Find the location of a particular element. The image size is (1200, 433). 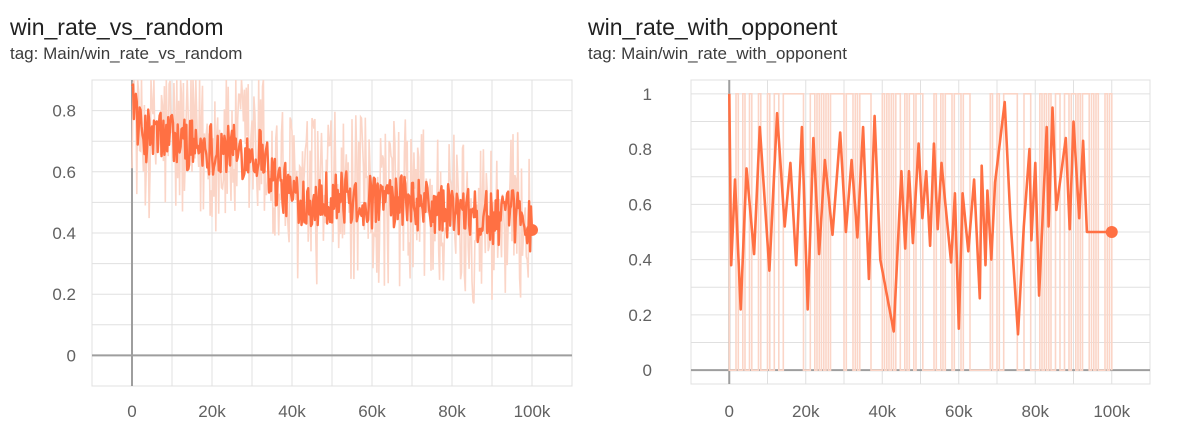

smoothed-line is located at coordinates (332, 168).